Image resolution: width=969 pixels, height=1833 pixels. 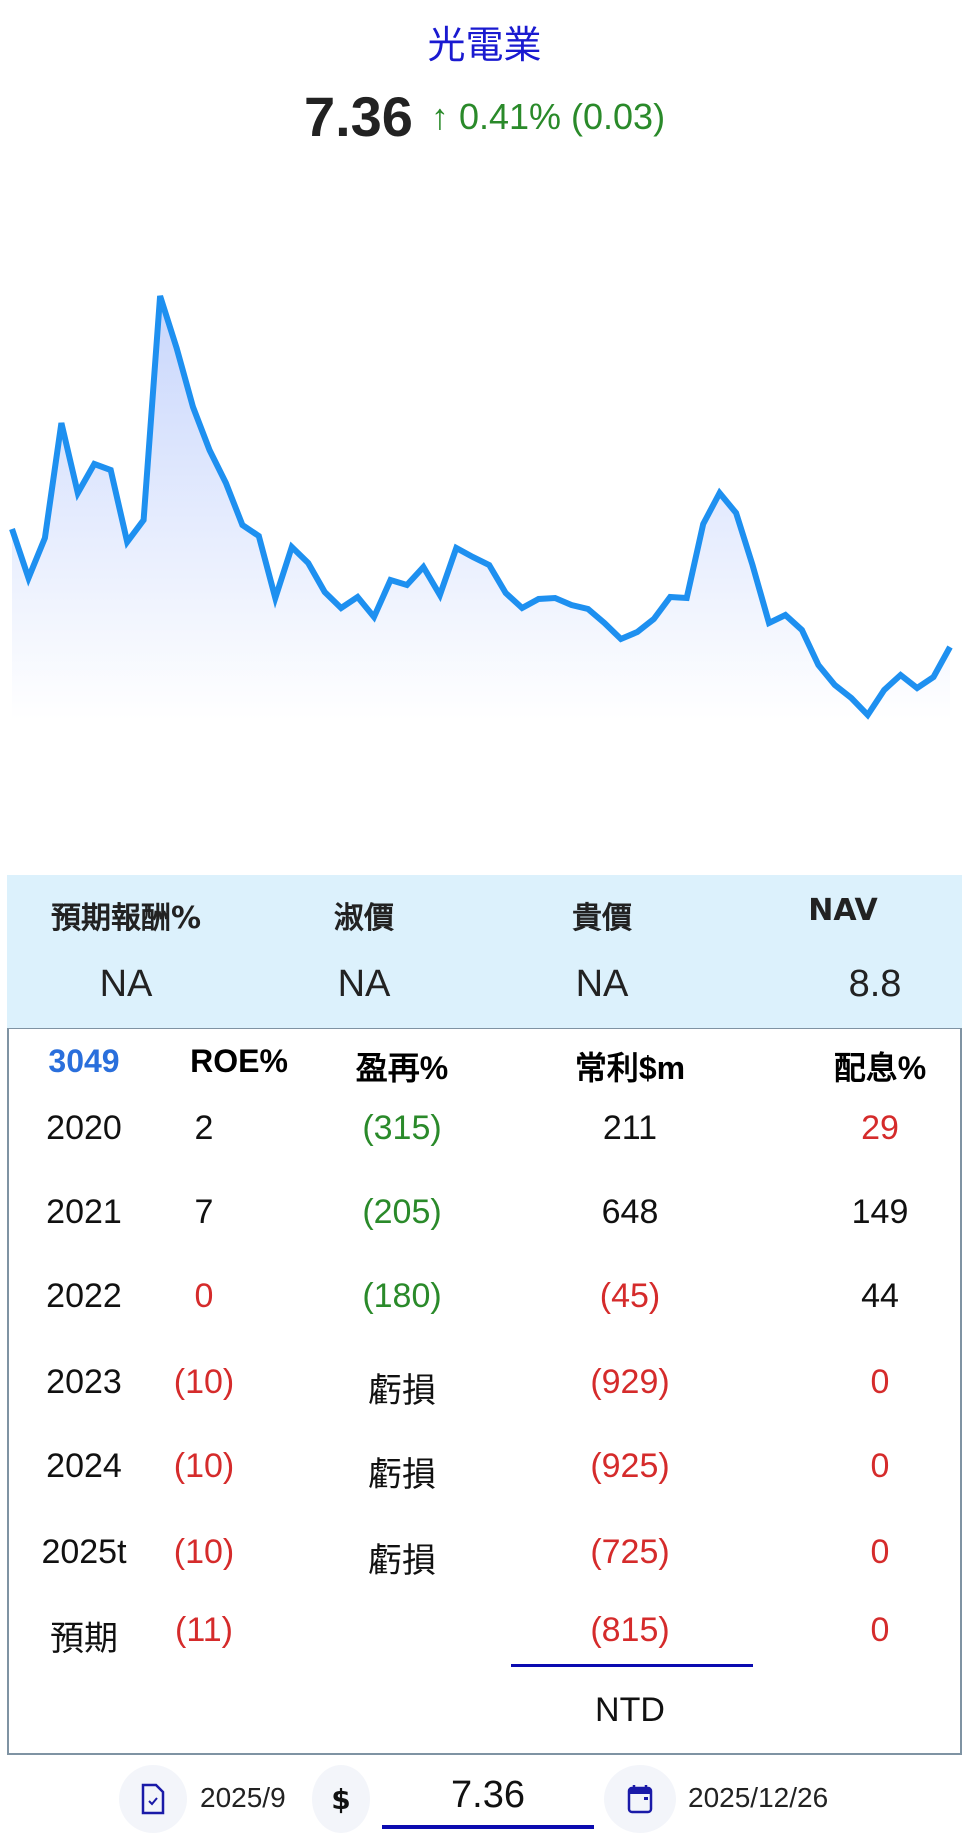 What do you see at coordinates (630, 1552) in the screenshot?
I see `table-cell: (725)` at bounding box center [630, 1552].